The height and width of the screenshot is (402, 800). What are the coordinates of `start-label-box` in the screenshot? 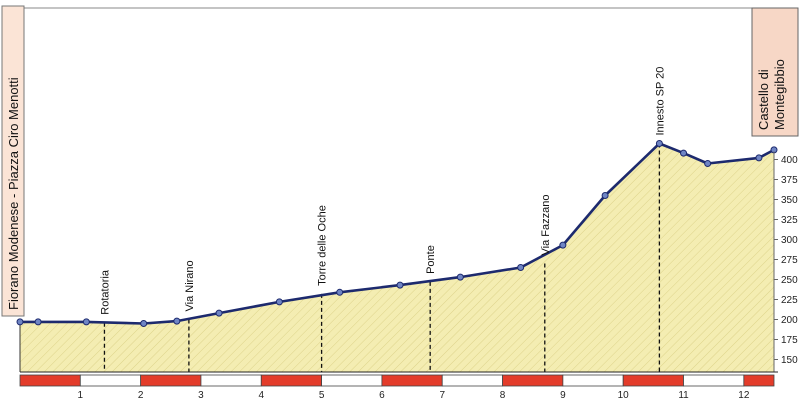 It's located at (13, 161).